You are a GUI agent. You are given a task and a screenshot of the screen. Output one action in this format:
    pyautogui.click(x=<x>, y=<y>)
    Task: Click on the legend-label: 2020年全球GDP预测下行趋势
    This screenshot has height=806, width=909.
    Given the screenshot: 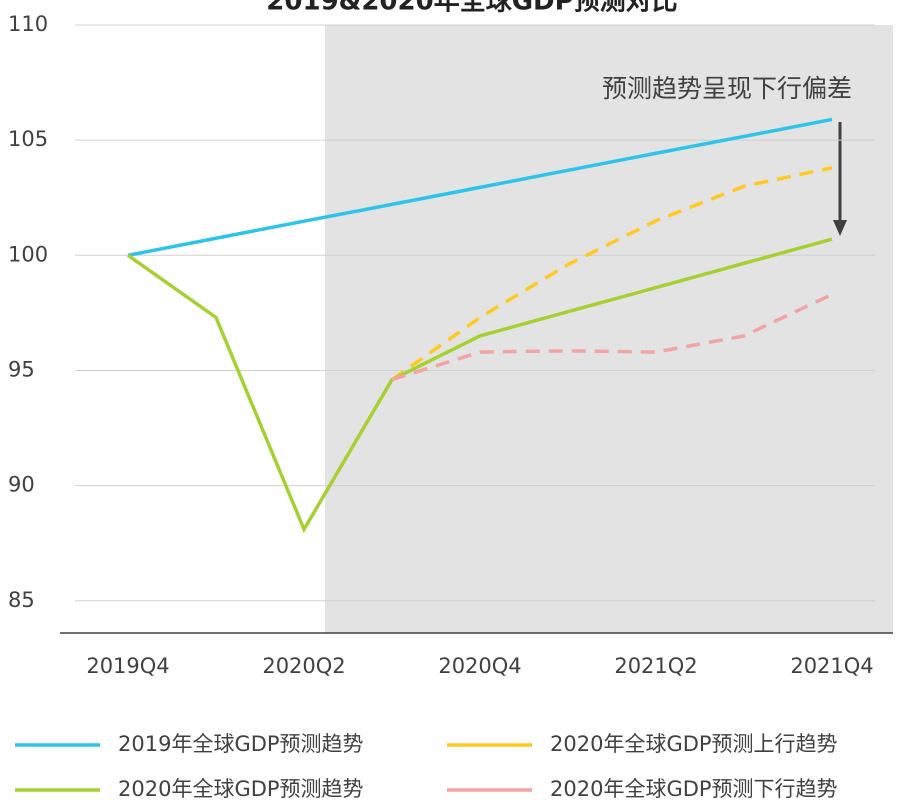 What is the action you would take?
    pyautogui.click(x=694, y=789)
    